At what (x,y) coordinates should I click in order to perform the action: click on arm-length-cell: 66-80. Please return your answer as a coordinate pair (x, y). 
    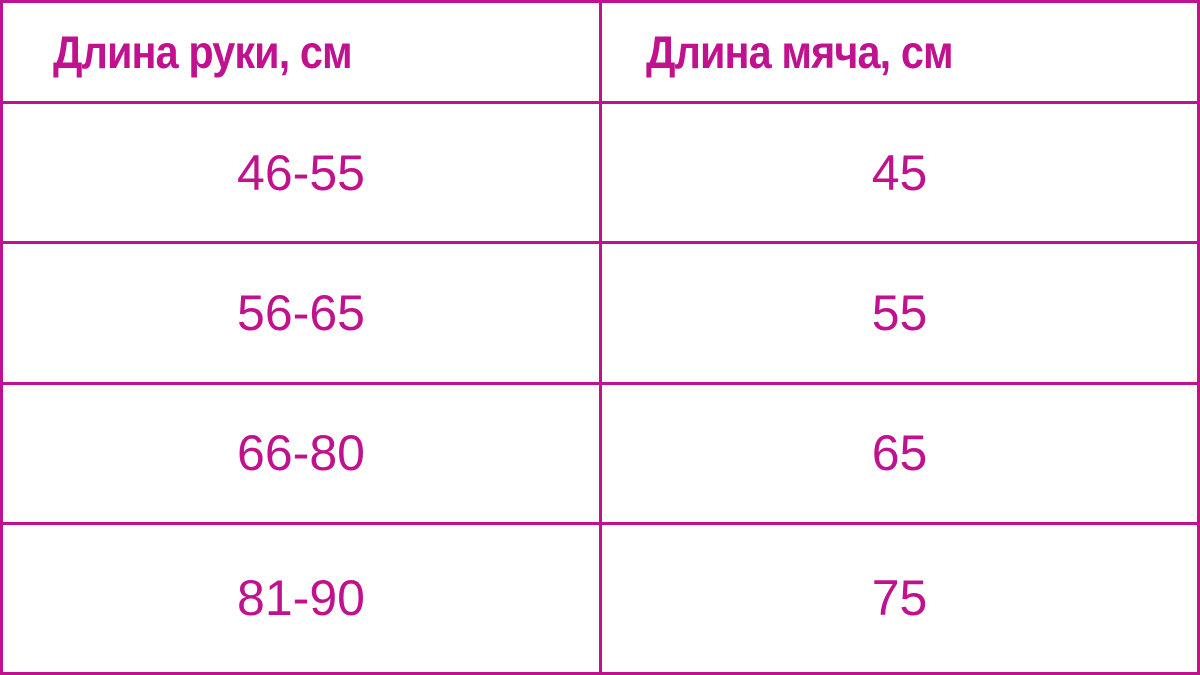
    Looking at the image, I should click on (301, 453).